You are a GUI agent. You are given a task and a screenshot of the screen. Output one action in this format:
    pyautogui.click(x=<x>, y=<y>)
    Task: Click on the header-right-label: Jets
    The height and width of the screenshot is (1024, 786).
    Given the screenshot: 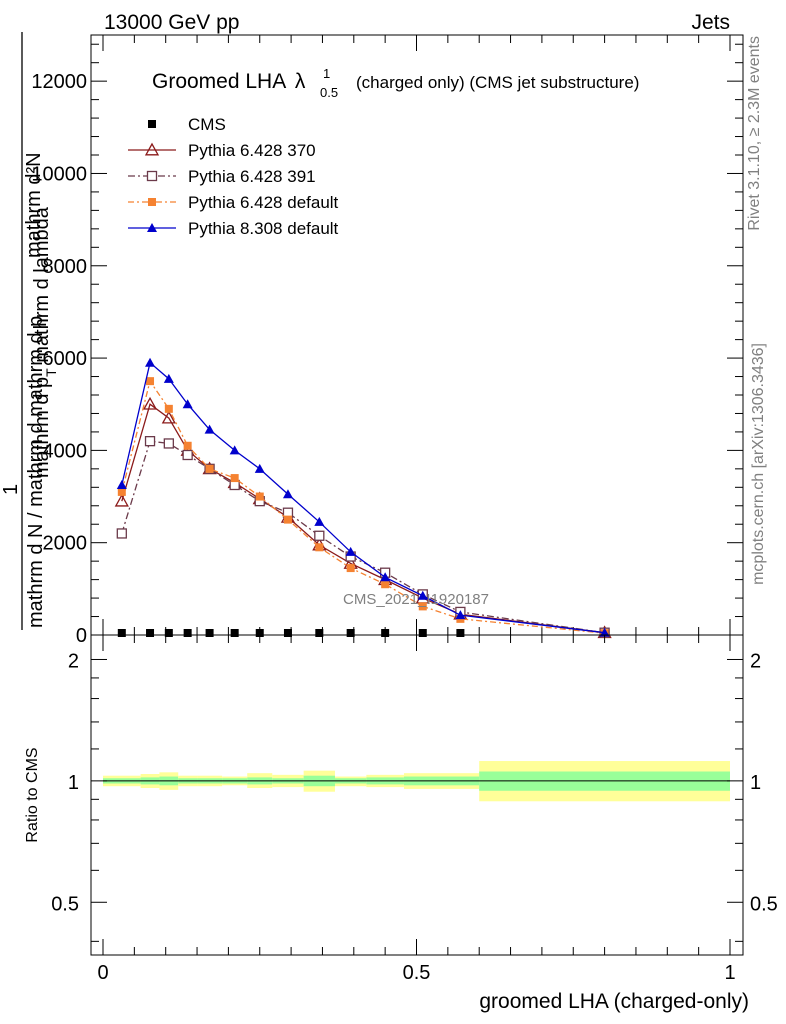 What is the action you would take?
    pyautogui.click(x=710, y=22)
    